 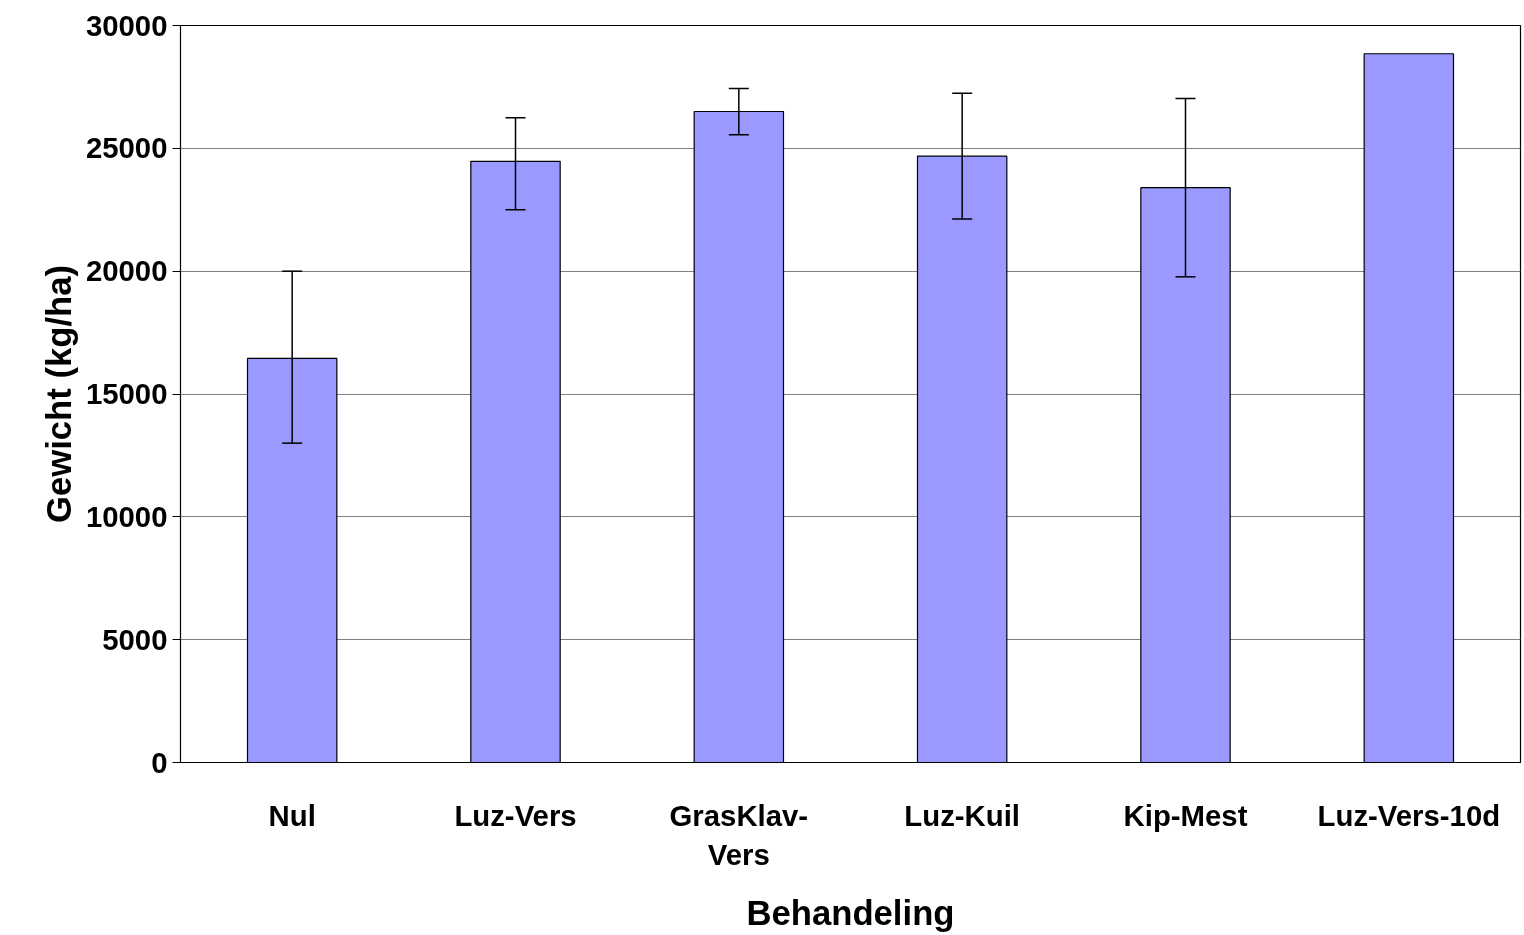 What do you see at coordinates (292, 815) in the screenshot?
I see `x-tick-label: Nul` at bounding box center [292, 815].